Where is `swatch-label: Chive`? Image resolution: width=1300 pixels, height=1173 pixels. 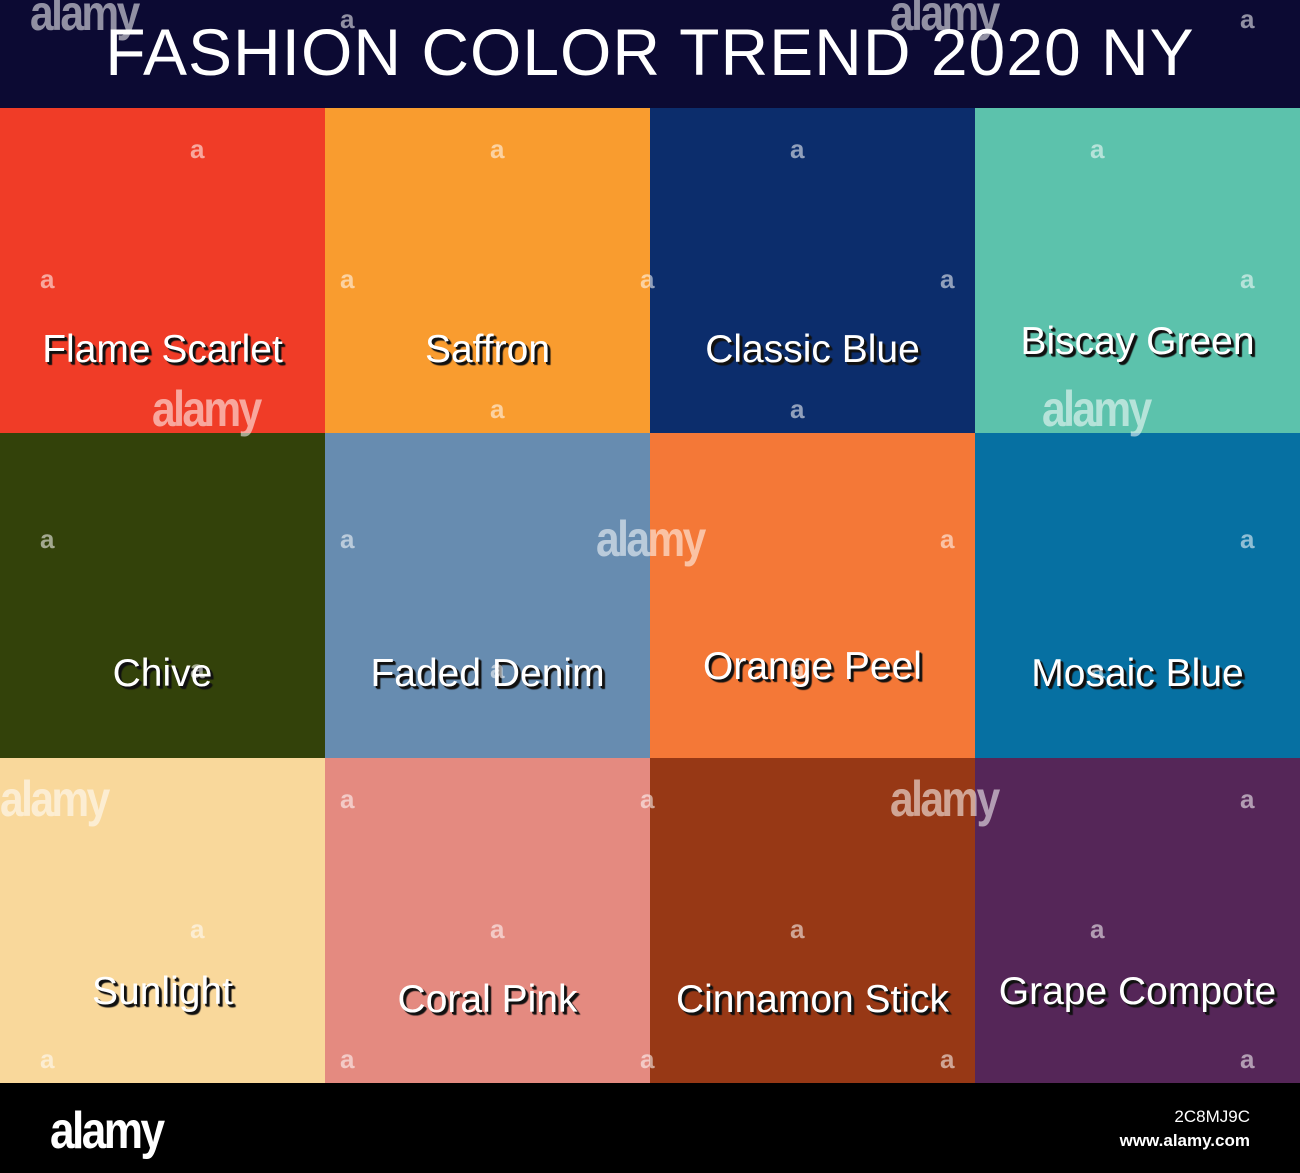 swatch-label: Chive is located at coordinates (162, 673).